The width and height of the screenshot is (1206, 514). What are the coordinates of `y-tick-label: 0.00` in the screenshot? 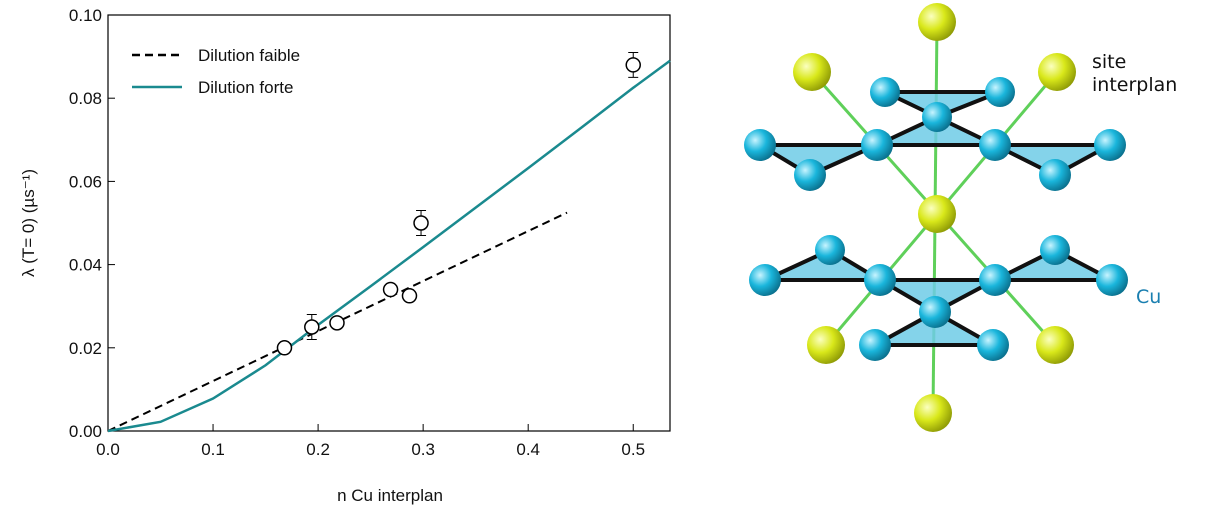 It's located at (85, 431).